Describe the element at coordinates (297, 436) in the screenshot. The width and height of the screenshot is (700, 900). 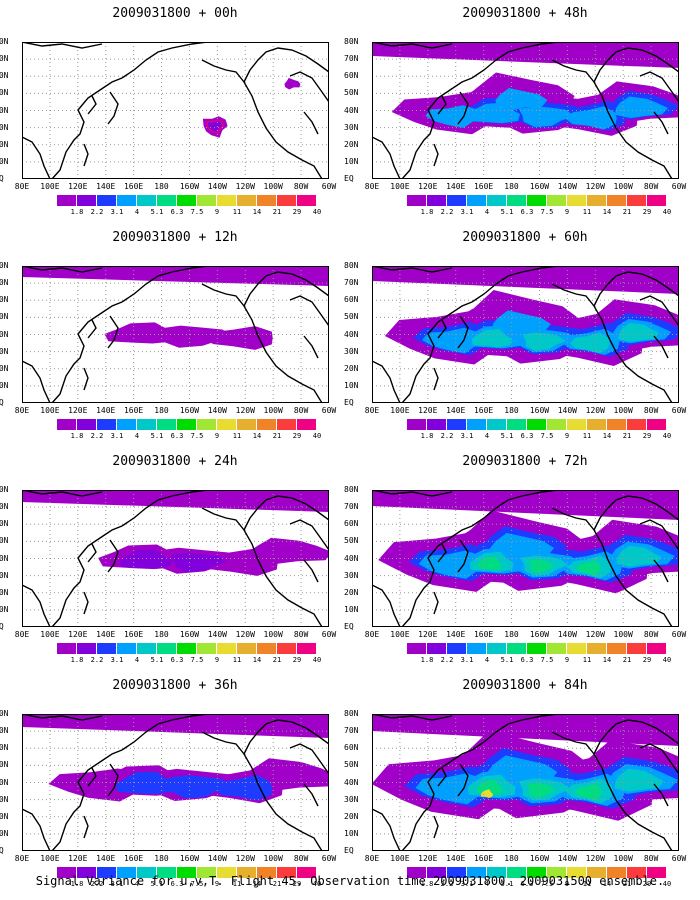
I see `colorbar-label: 29` at that location.